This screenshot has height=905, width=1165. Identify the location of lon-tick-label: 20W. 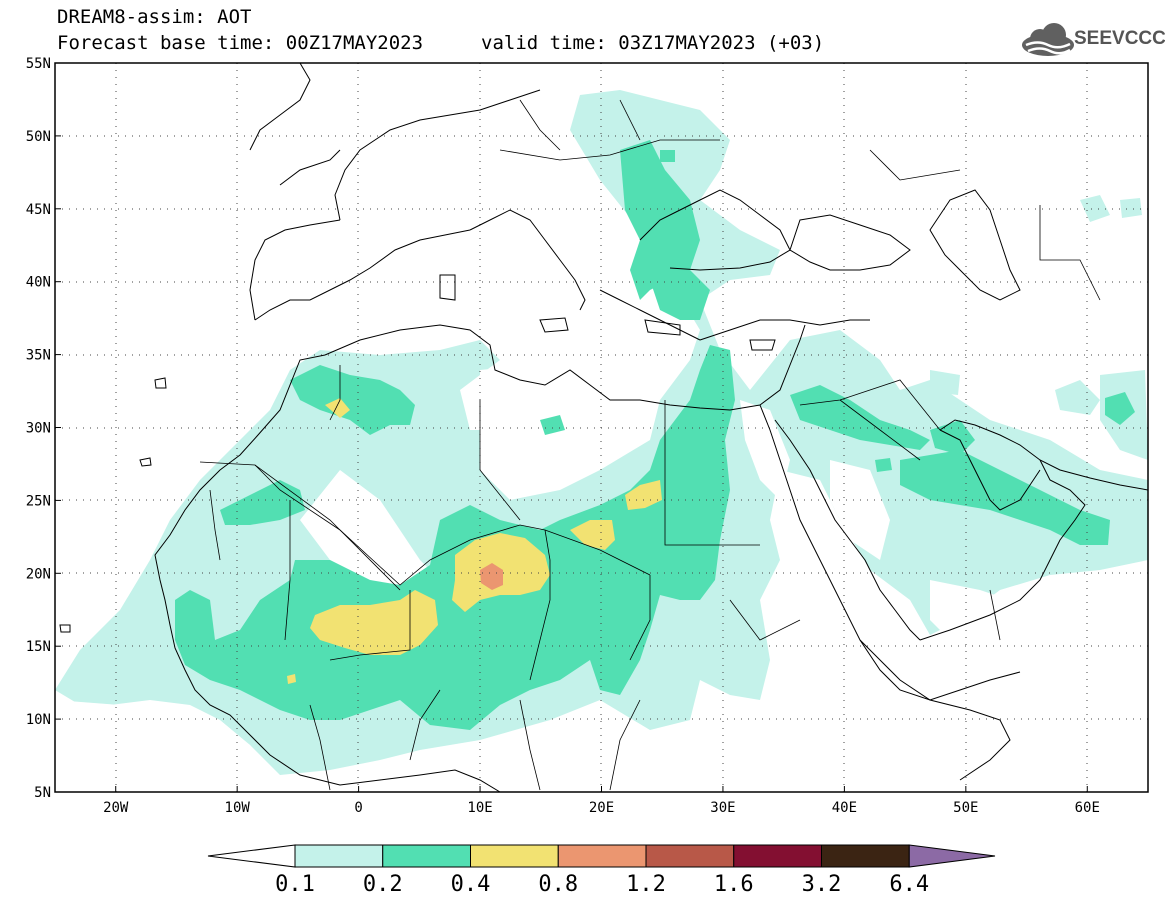
(116, 808).